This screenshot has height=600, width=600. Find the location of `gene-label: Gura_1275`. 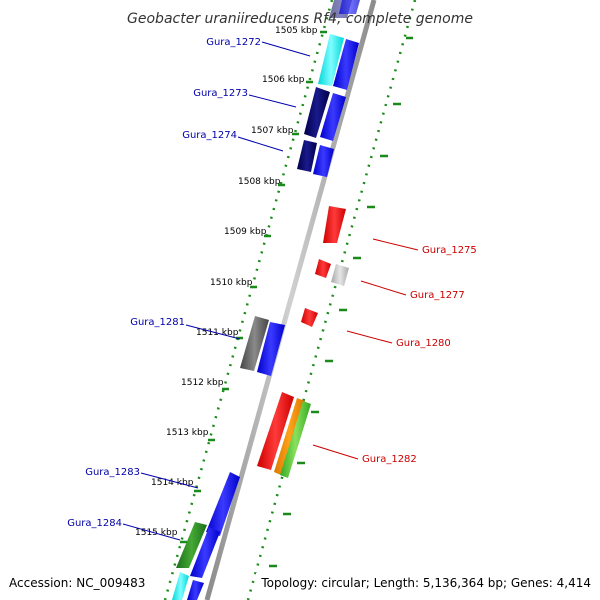

gene-label: Gura_1275 is located at coordinates (449, 250).